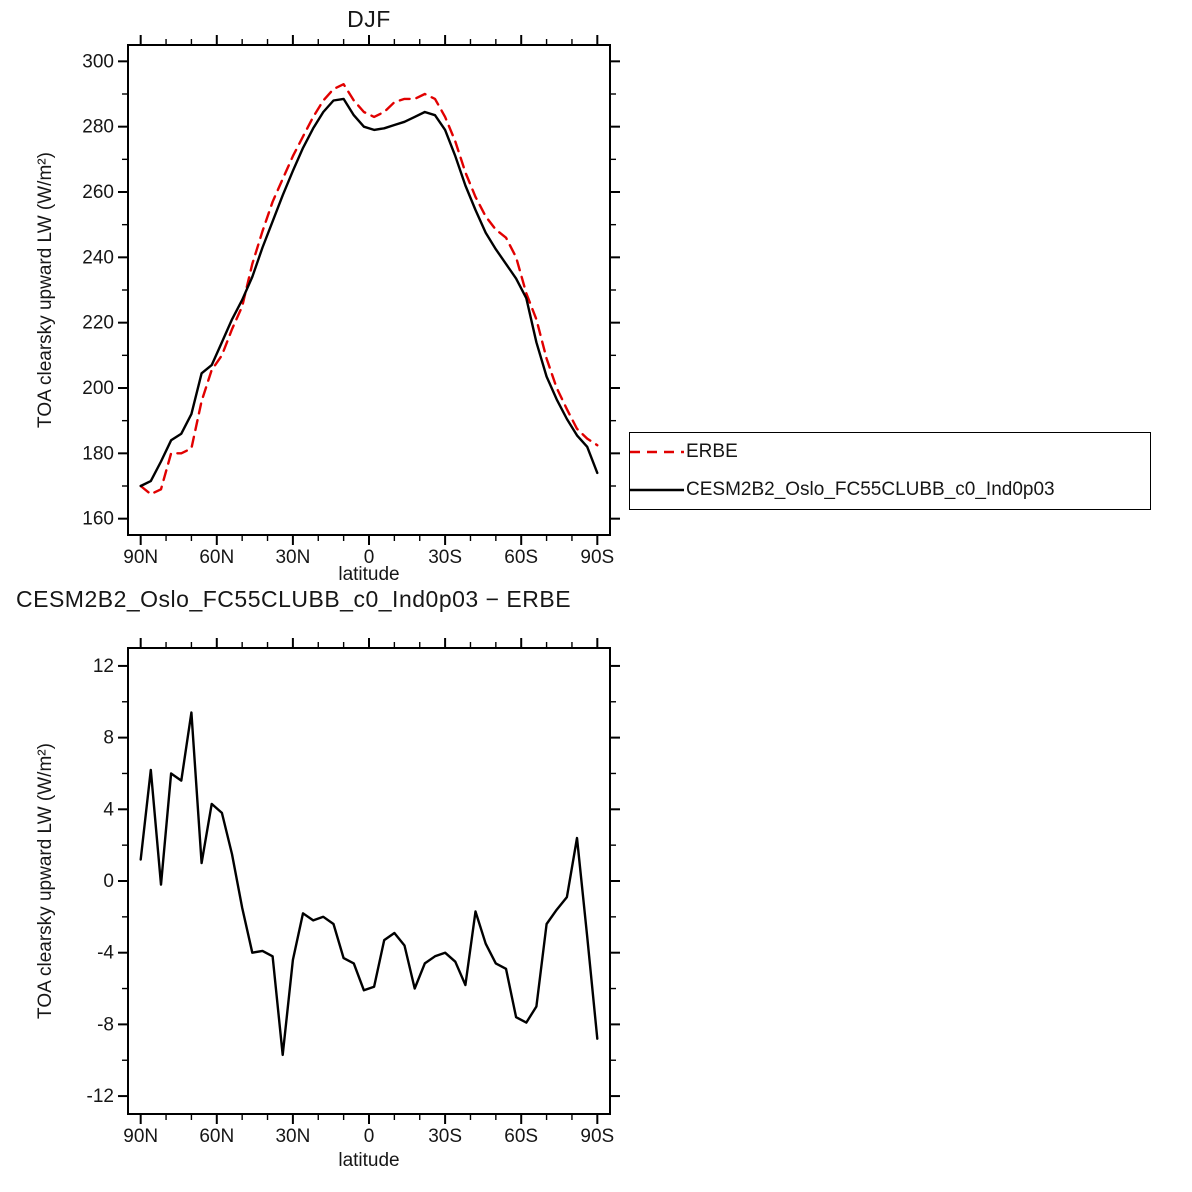 This screenshot has height=1192, width=1192. What do you see at coordinates (100, 1096) in the screenshot?
I see `bottom-y-tick-label: -12` at bounding box center [100, 1096].